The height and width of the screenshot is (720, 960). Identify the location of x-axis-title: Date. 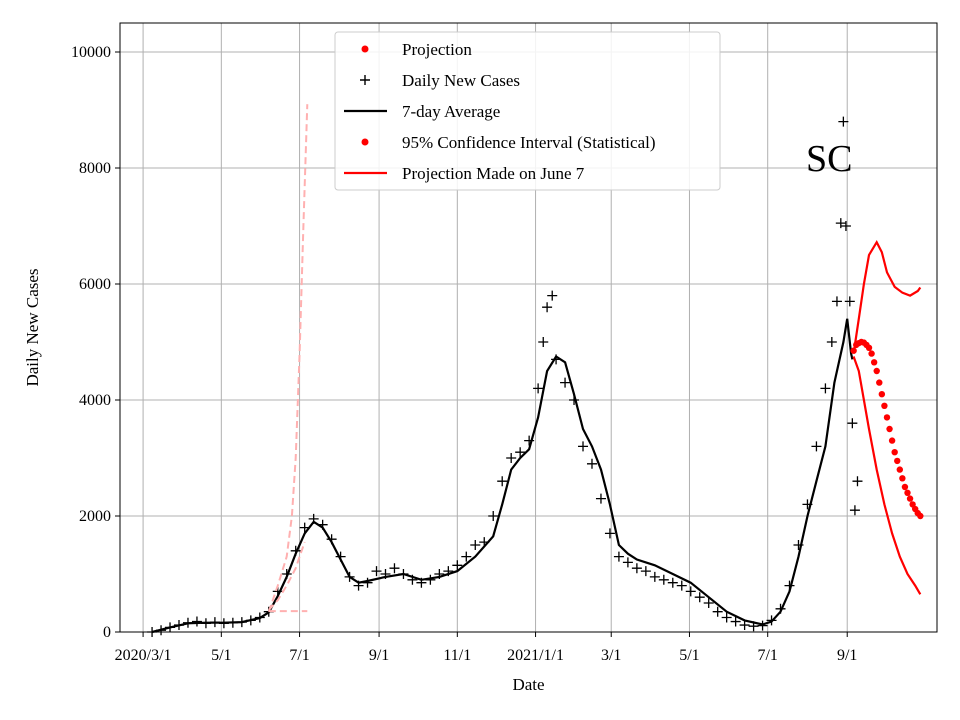
(528, 684).